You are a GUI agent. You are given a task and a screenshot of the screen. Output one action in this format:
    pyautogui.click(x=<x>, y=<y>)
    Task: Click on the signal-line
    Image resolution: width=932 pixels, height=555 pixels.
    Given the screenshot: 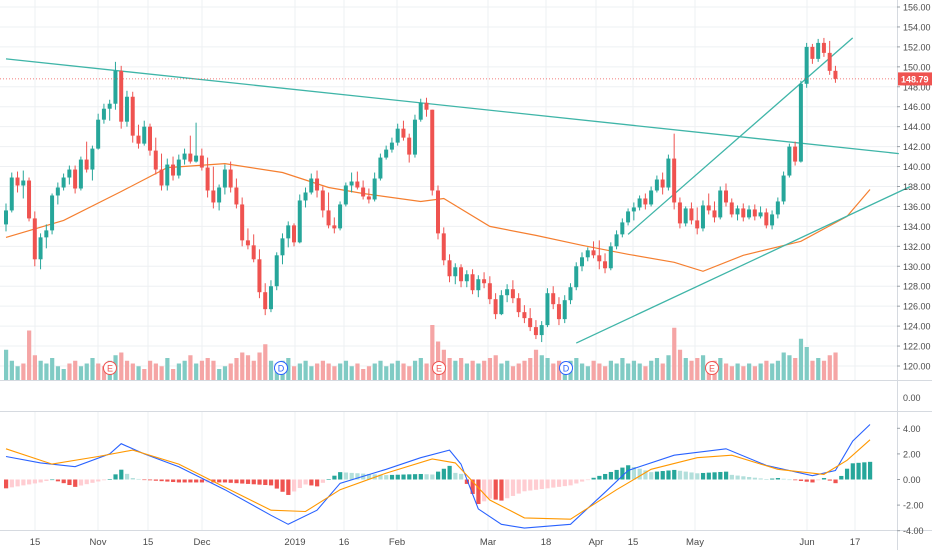 What is the action you would take?
    pyautogui.click(x=438, y=479)
    